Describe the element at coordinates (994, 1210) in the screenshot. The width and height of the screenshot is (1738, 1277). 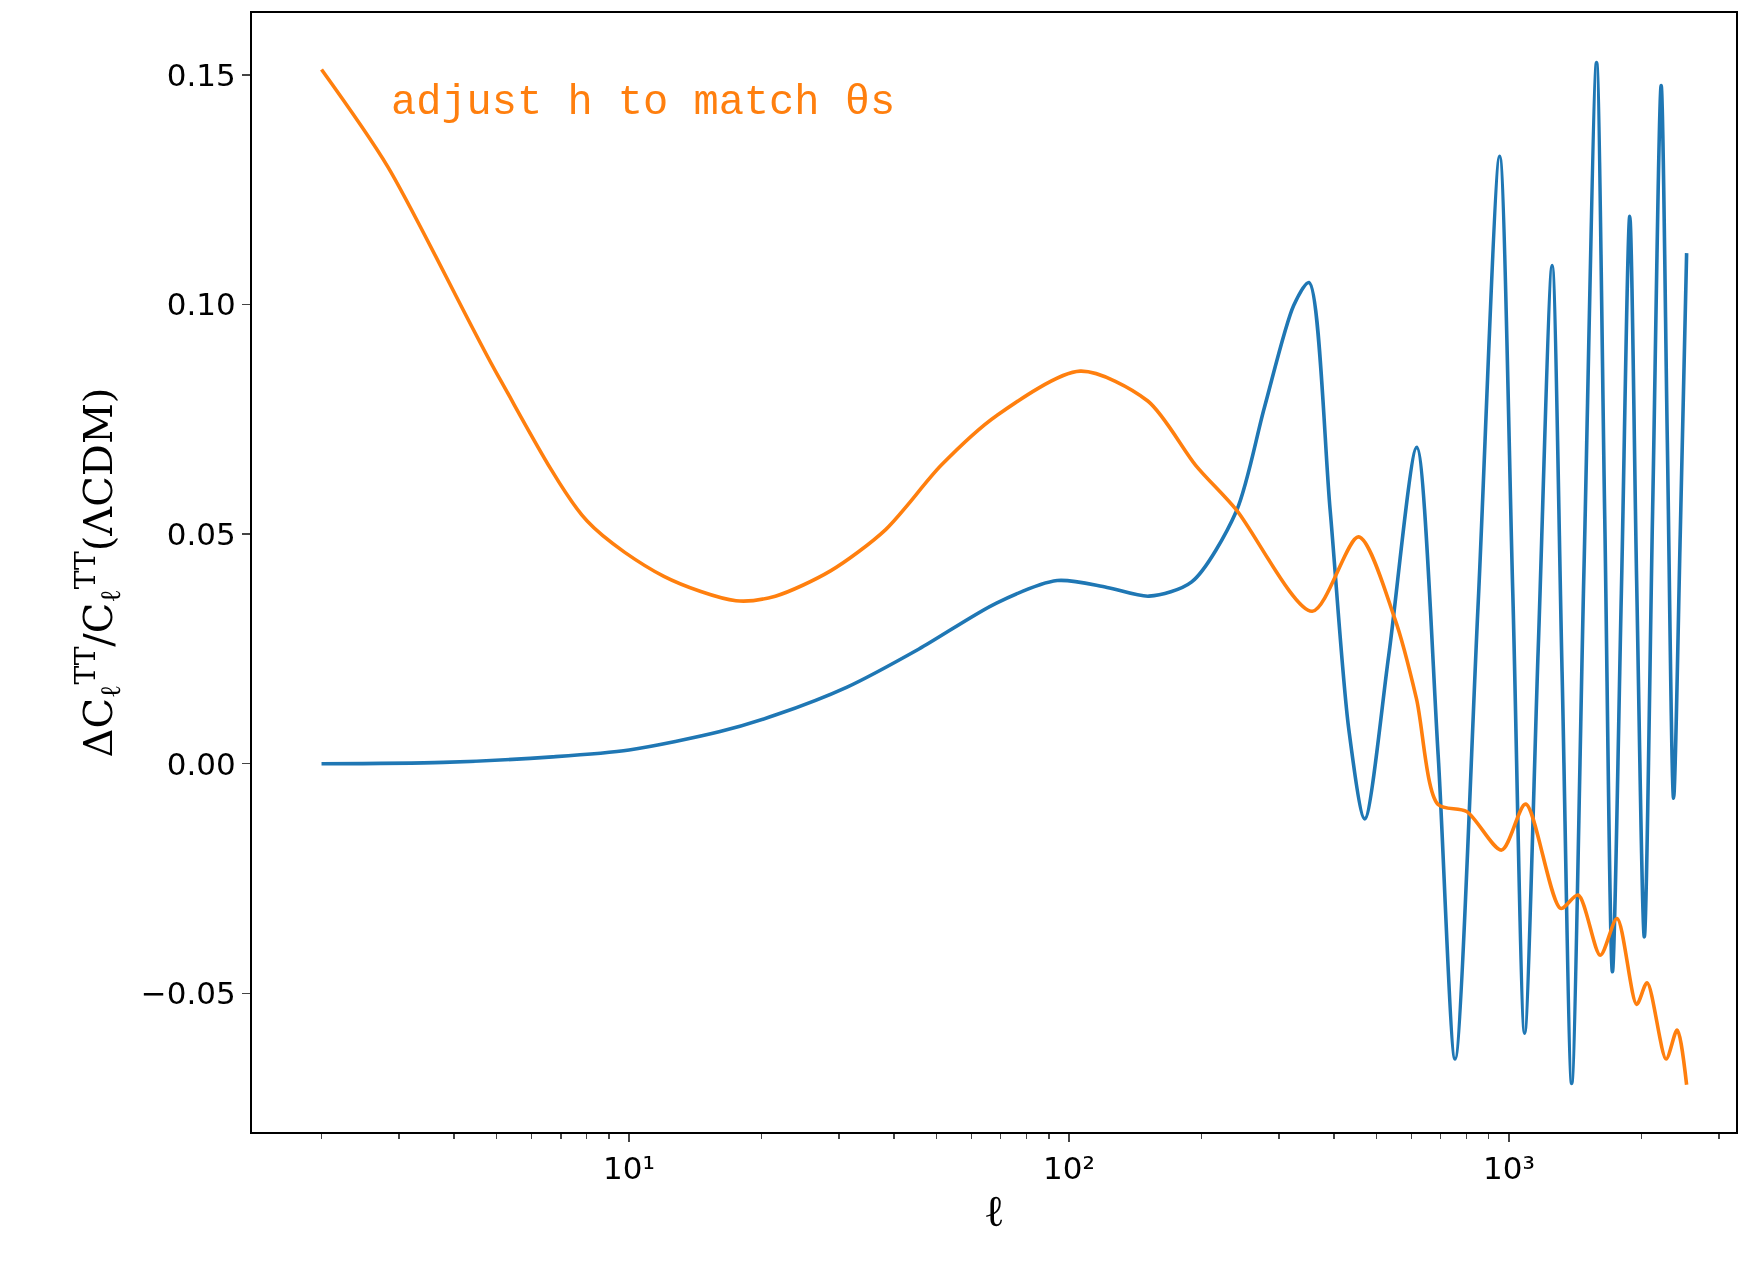
I see `x-axis-title: ℓ` at that location.